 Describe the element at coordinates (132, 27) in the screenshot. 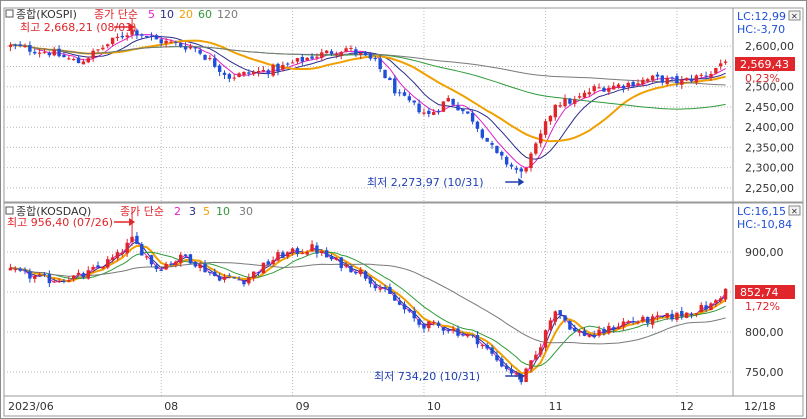

I see `high-arrow-head` at that location.